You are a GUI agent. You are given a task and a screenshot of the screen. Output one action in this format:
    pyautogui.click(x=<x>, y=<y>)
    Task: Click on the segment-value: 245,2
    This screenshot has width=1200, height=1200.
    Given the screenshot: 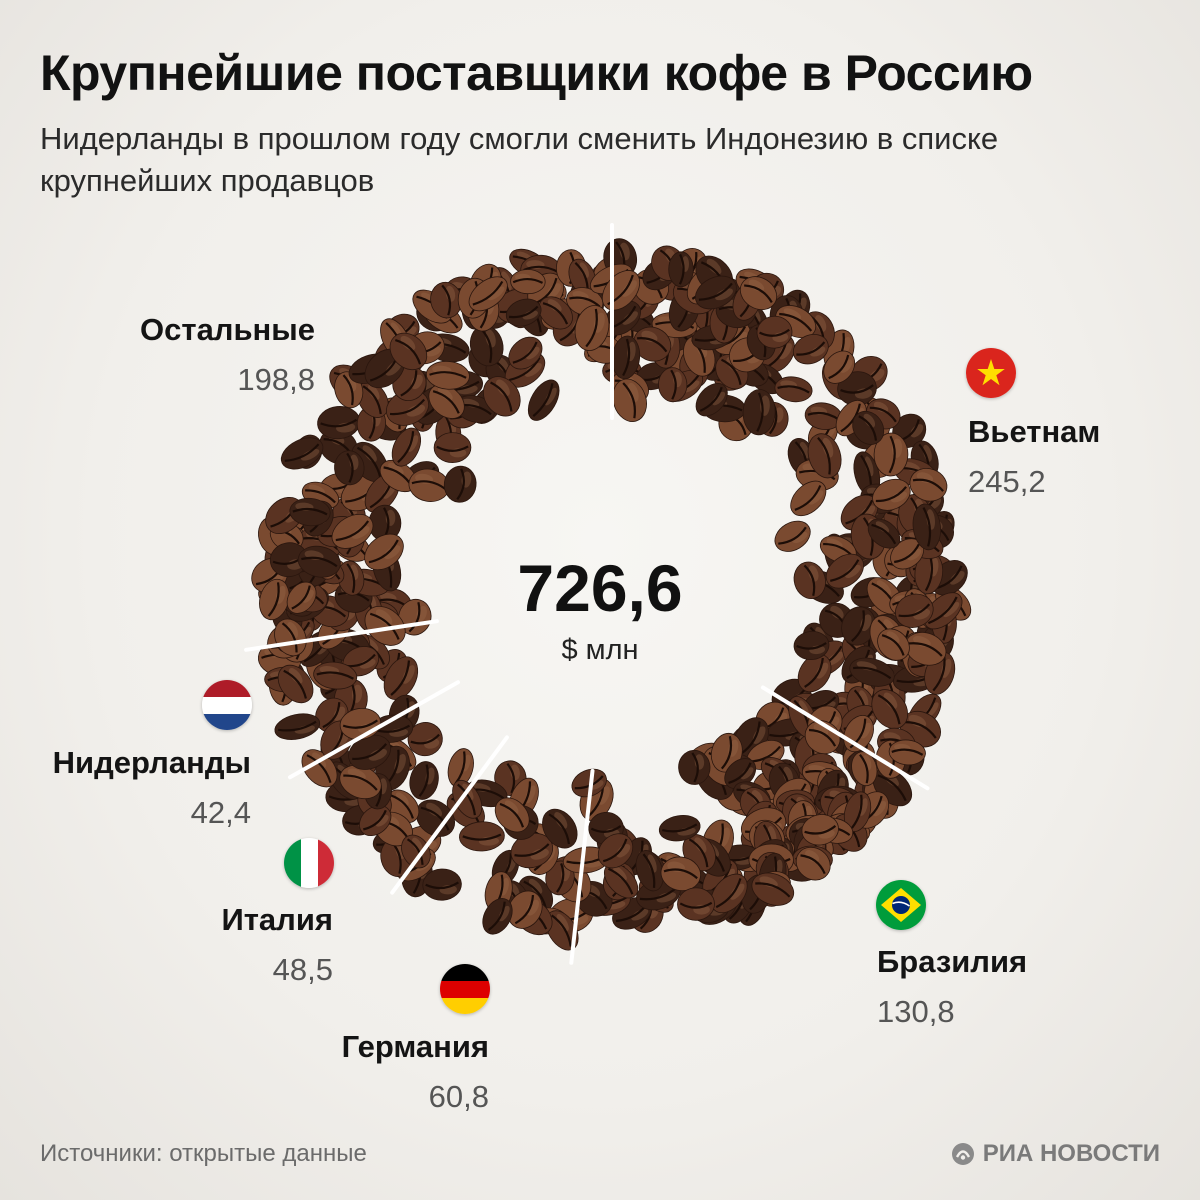 What is the action you would take?
    pyautogui.click(x=1007, y=481)
    